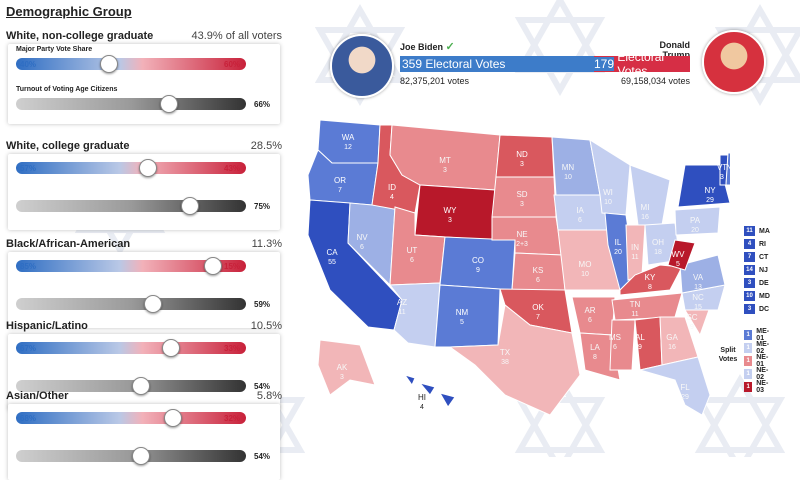 This screenshot has height=480, width=800. What do you see at coordinates (68, 244) in the screenshot?
I see `group-name: Black/African-American` at bounding box center [68, 244].